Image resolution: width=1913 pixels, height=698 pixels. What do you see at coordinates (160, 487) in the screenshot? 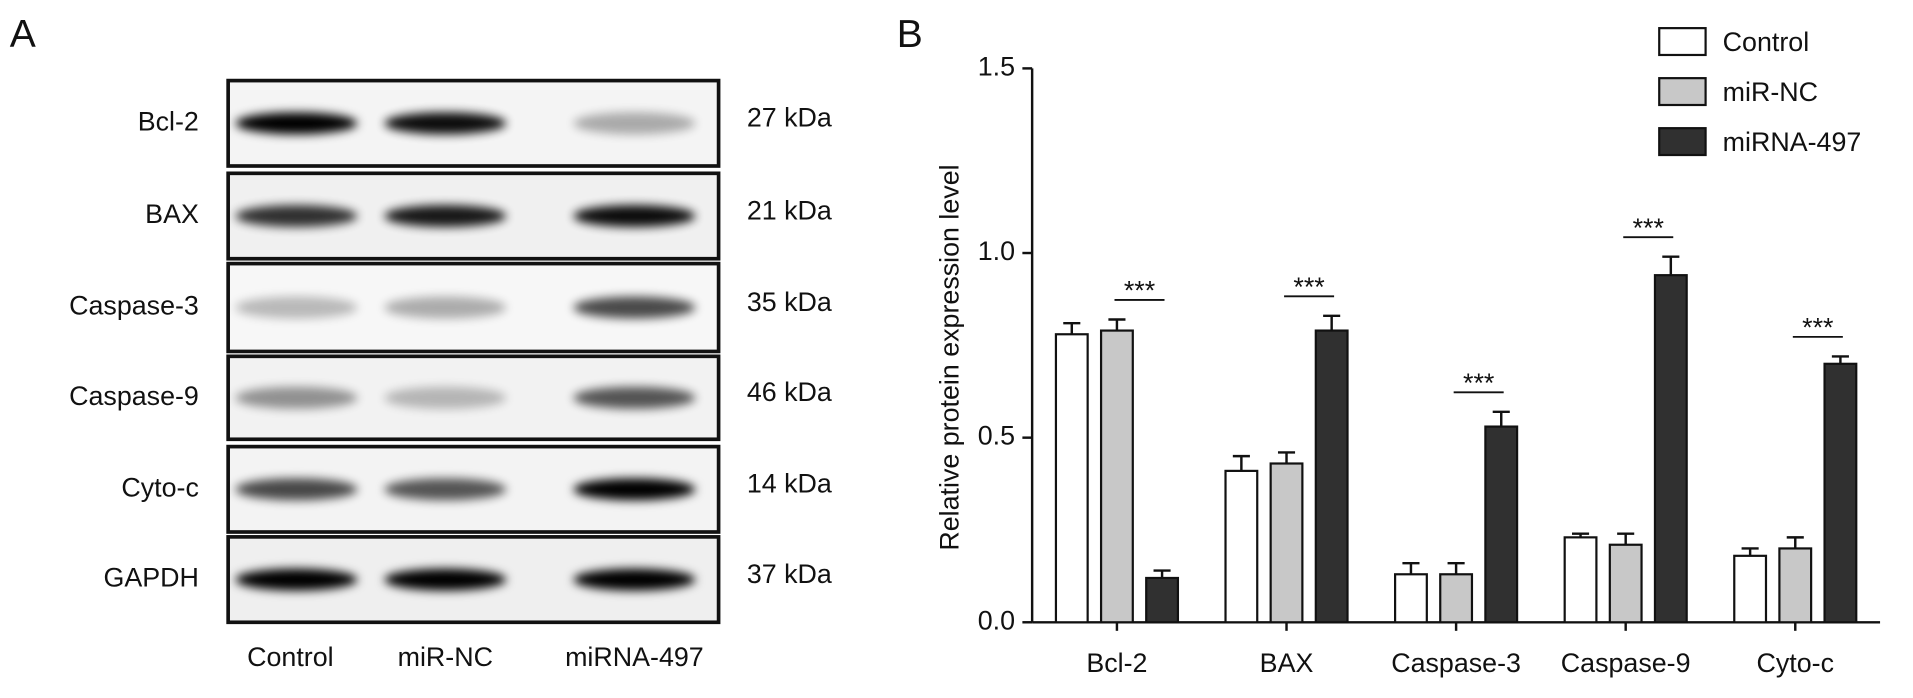
I see `row-label: Cyto-c` at bounding box center [160, 487].